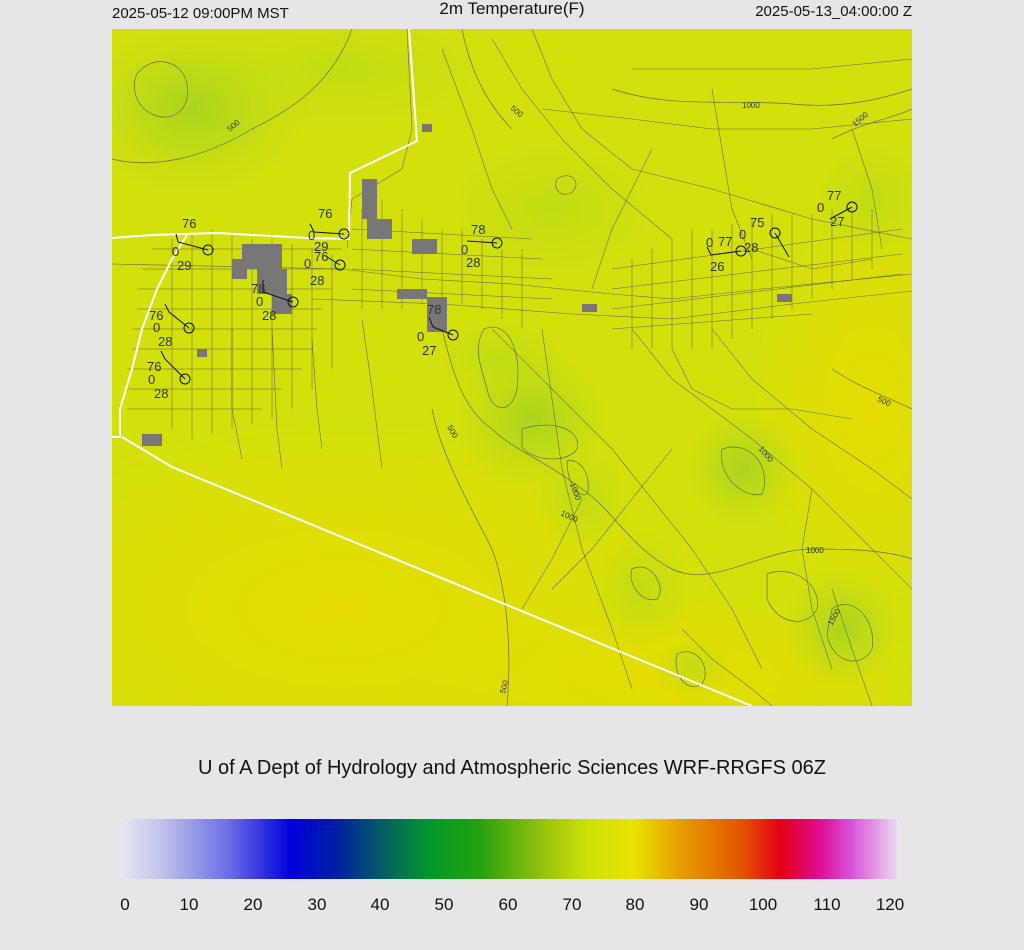 The width and height of the screenshot is (1024, 950). Describe the element at coordinates (827, 904) in the screenshot. I see `colorbar-tick: 110` at that location.